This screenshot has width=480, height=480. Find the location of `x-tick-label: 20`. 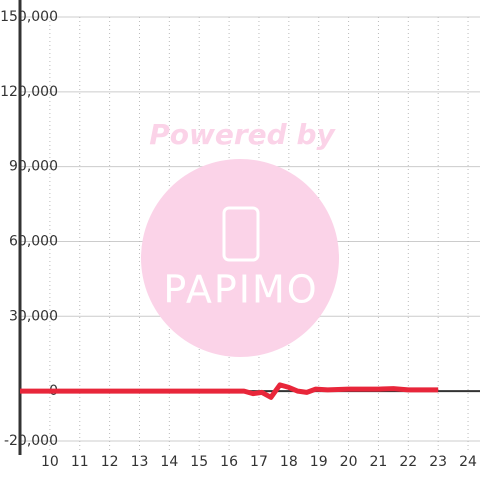

x-tick-label: 20 is located at coordinates (349, 462).